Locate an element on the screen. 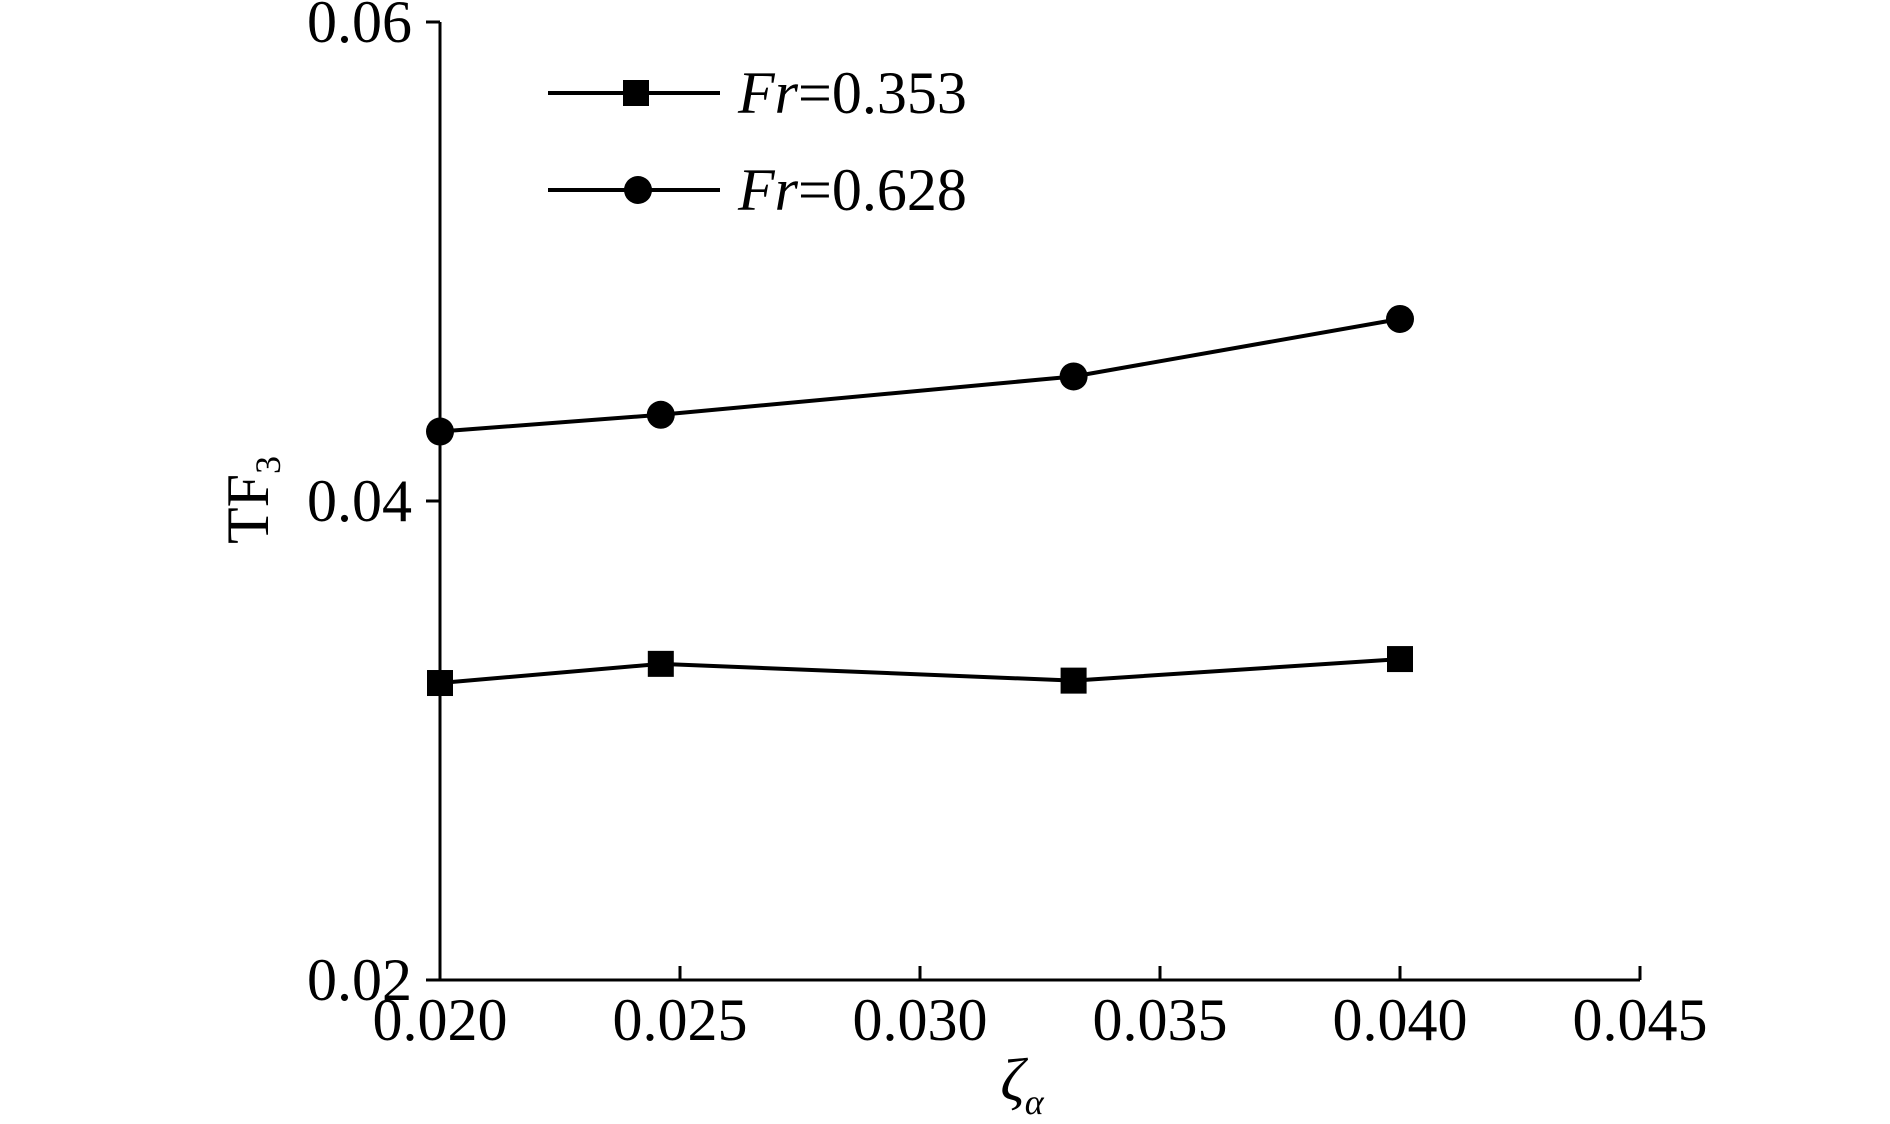  x-axis-label: ζα is located at coordinates (1022, 1084).